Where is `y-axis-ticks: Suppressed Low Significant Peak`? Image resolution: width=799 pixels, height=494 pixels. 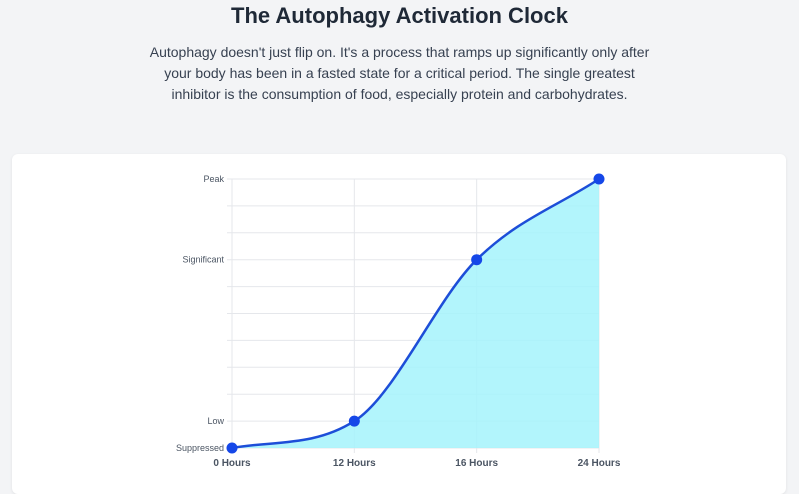
y-axis-ticks: Suppressed Low Significant Peak is located at coordinates (200, 313).